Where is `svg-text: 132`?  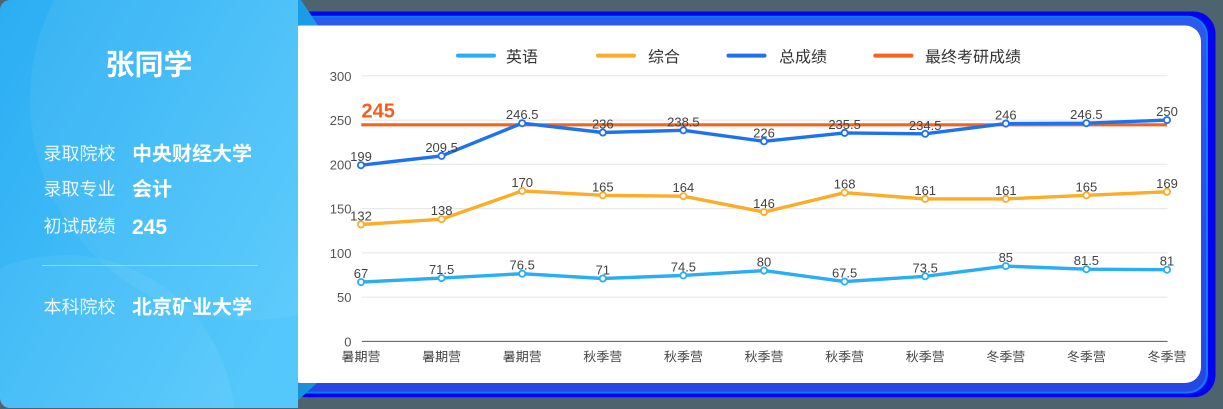 svg-text: 132 is located at coordinates (361, 216).